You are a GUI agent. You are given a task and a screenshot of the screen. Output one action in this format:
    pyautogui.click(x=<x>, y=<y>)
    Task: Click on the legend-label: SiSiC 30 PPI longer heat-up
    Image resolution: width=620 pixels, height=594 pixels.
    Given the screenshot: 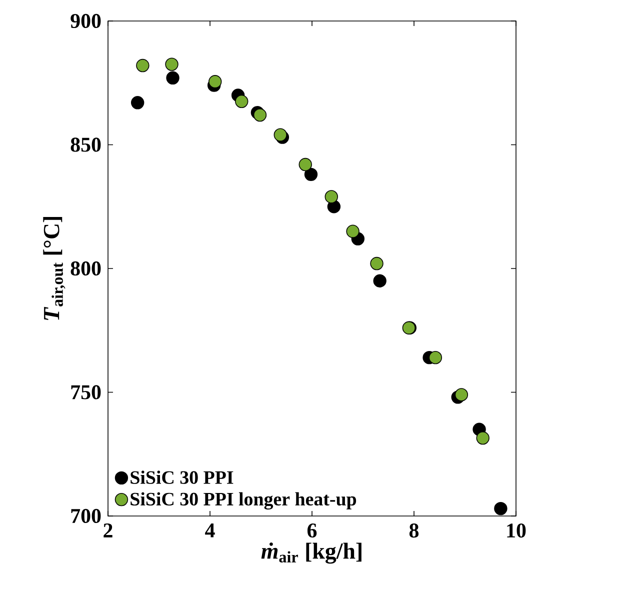 What is the action you would take?
    pyautogui.click(x=243, y=501)
    